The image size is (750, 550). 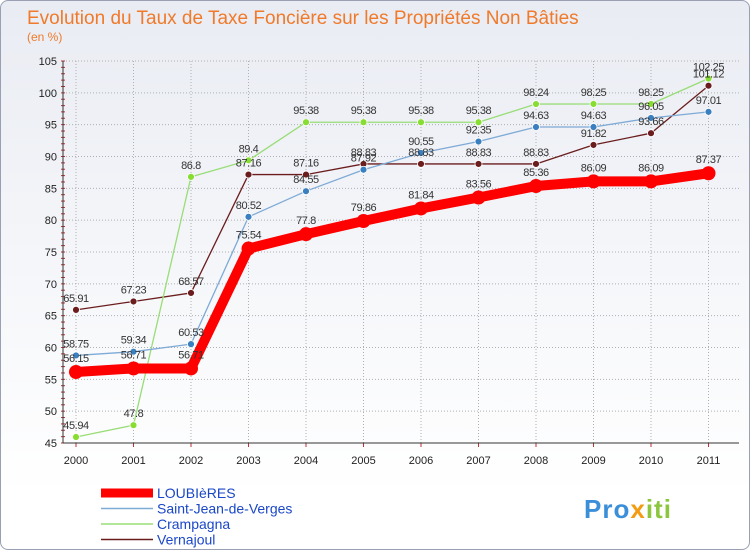 I want to click on legend-label-saint-jean-de-verges: Saint-Jean-de-Verges, so click(x=224, y=509).